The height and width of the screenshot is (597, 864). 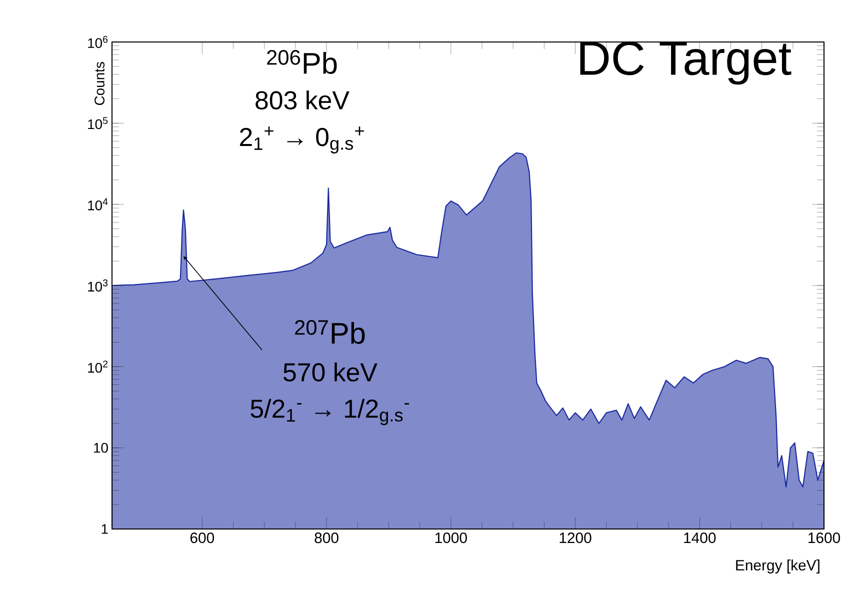 I want to click on annotation: 803 keV, so click(x=303, y=100).